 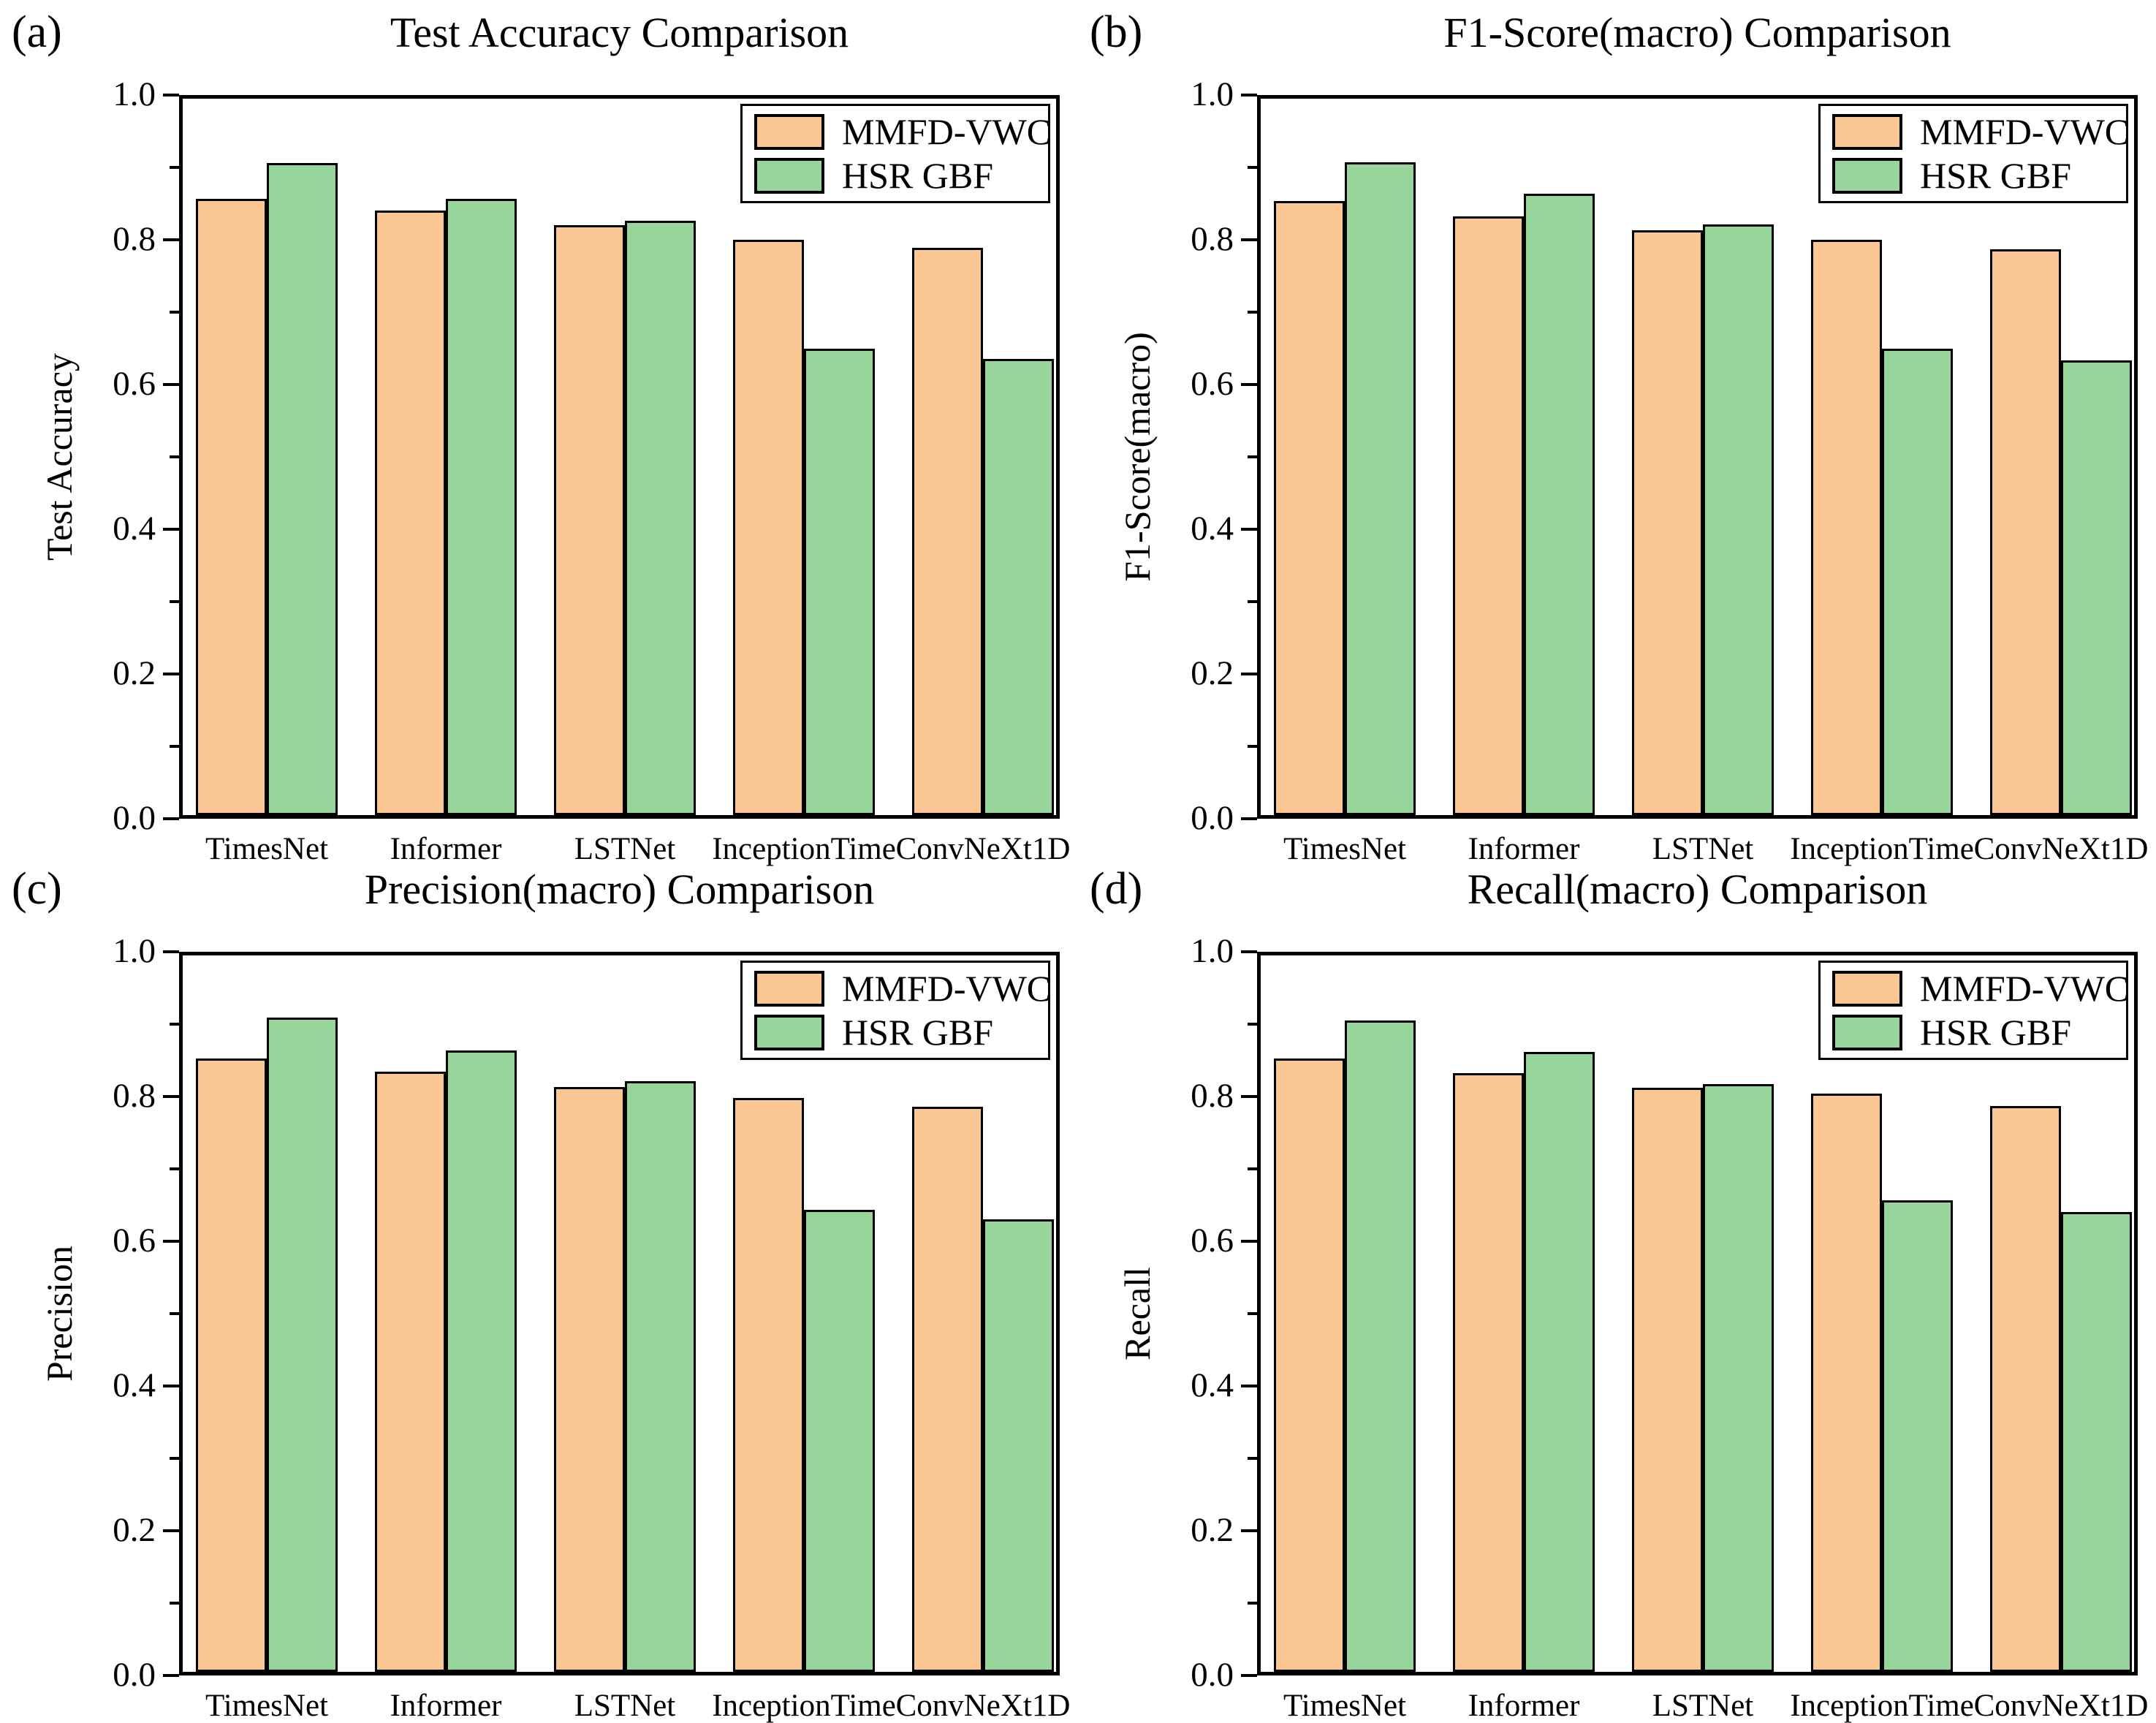 I want to click on panel-label: (c), so click(x=37, y=889).